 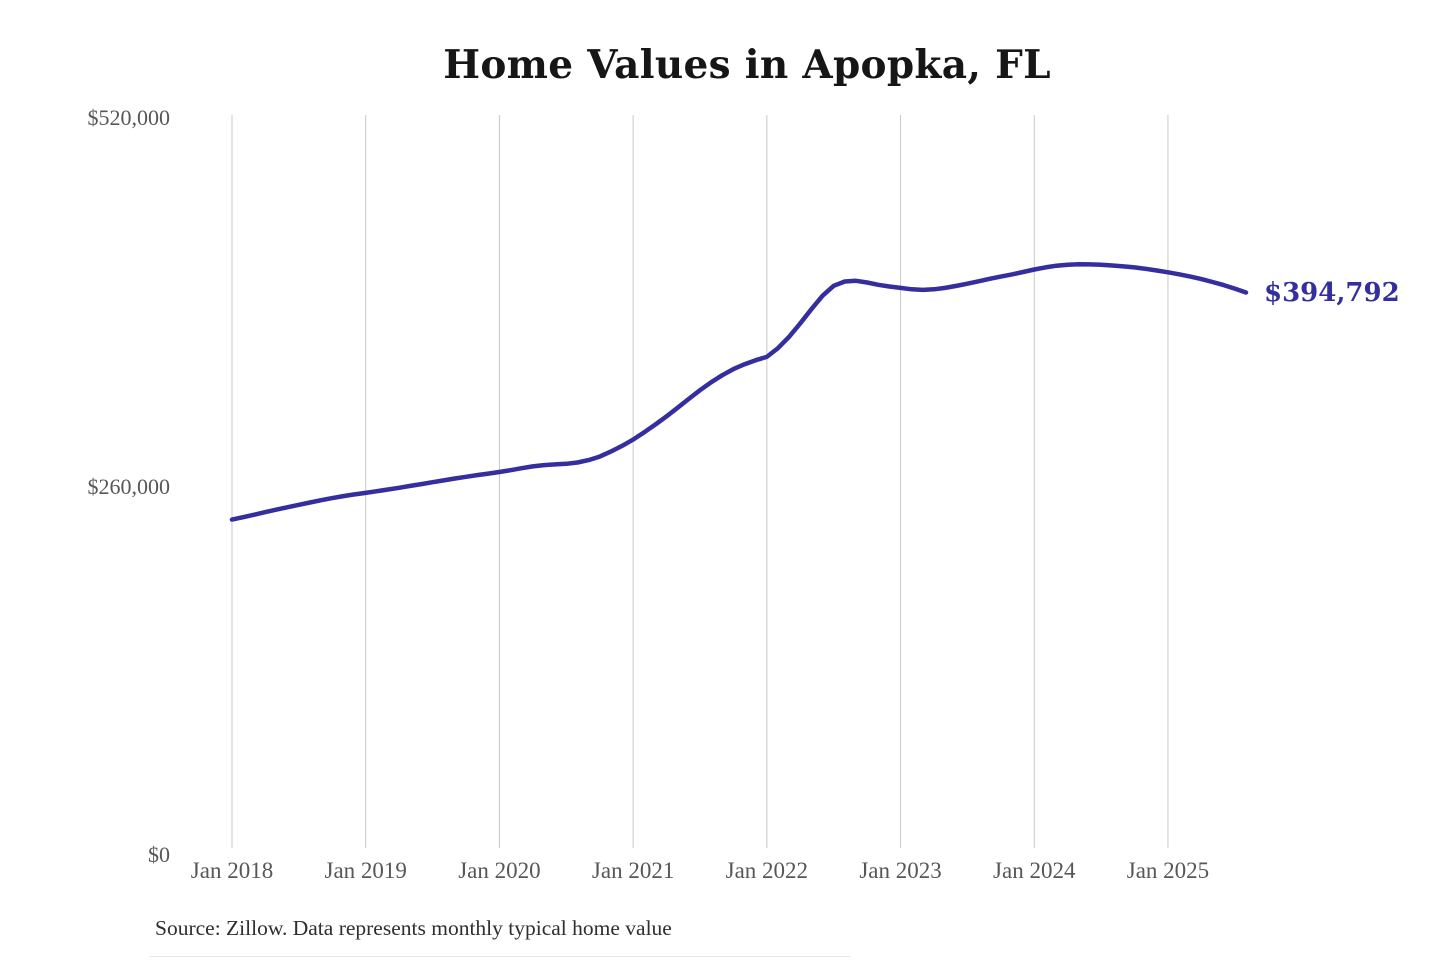 I want to click on bottom-divider, so click(x=500, y=956).